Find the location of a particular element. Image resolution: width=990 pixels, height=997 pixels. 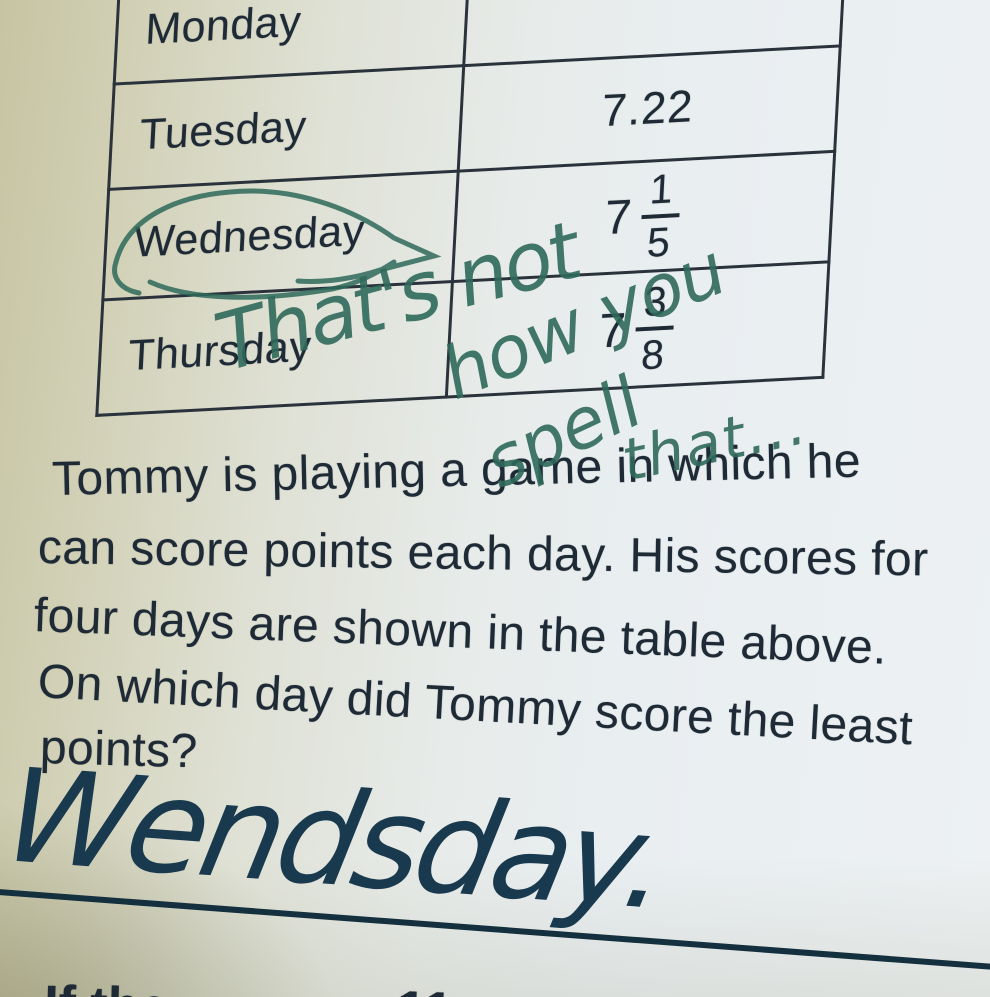

score-cell: 7.22 is located at coordinates (647, 108).